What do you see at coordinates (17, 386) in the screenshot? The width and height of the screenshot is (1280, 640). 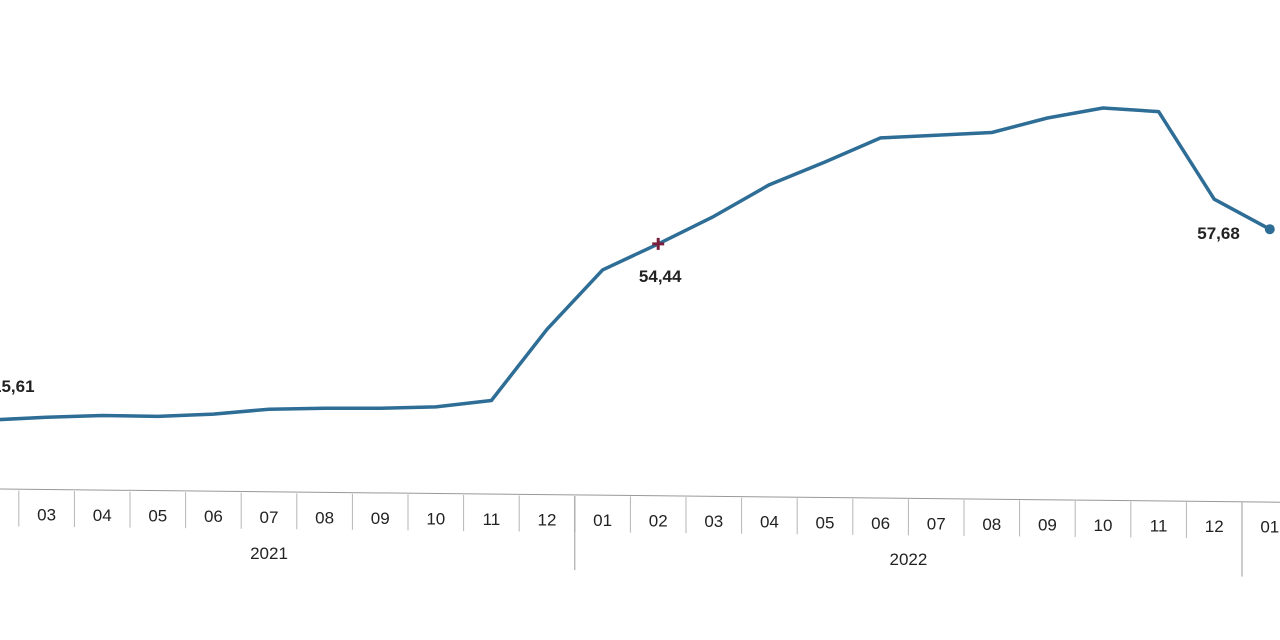 I see `data-label: 15,61` at bounding box center [17, 386].